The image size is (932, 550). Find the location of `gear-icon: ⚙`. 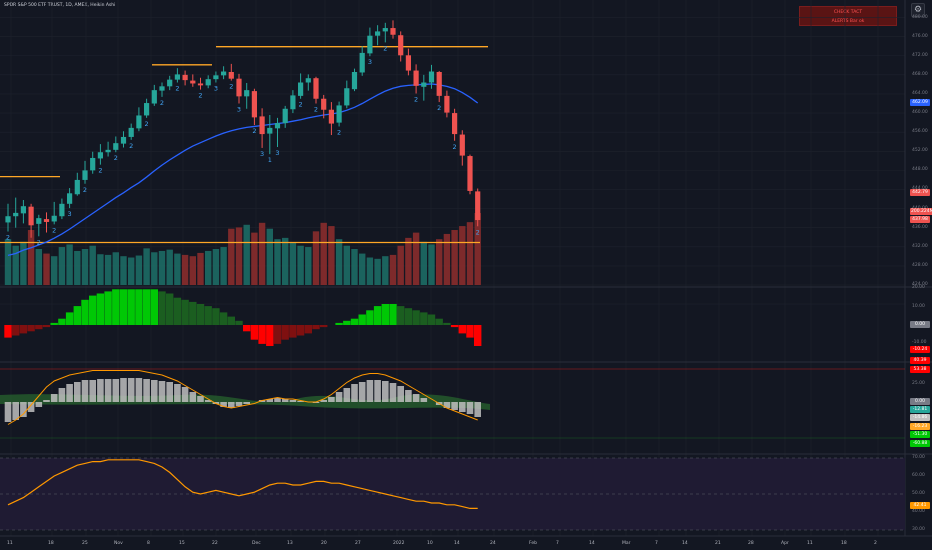

gear-icon: ⚙ is located at coordinates (918, 10).